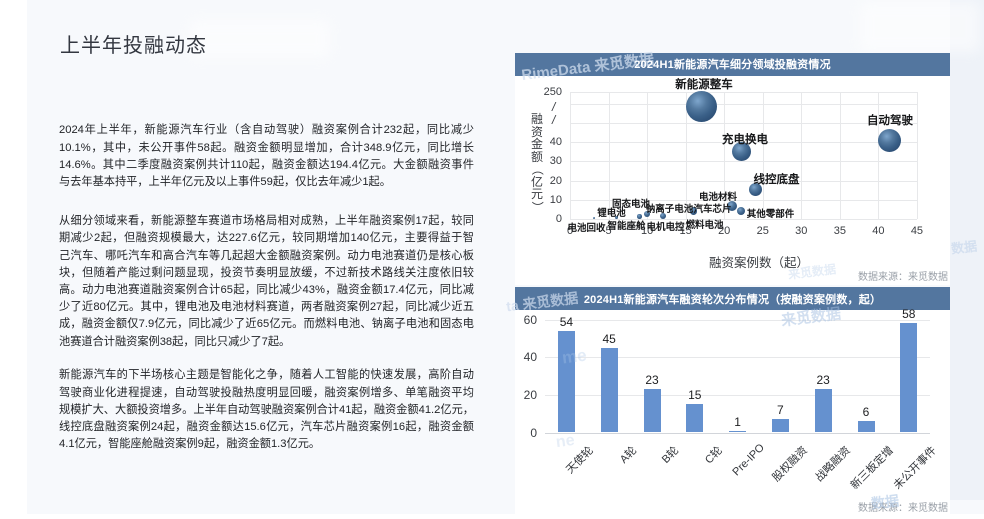 This screenshot has height=519, width=984. What do you see at coordinates (266, 238) in the screenshot?
I see `text-line: 期减少2起，但融资规模最大，达227.6亿元，较同期增加140亿元，主要得益于智` at bounding box center [266, 238].